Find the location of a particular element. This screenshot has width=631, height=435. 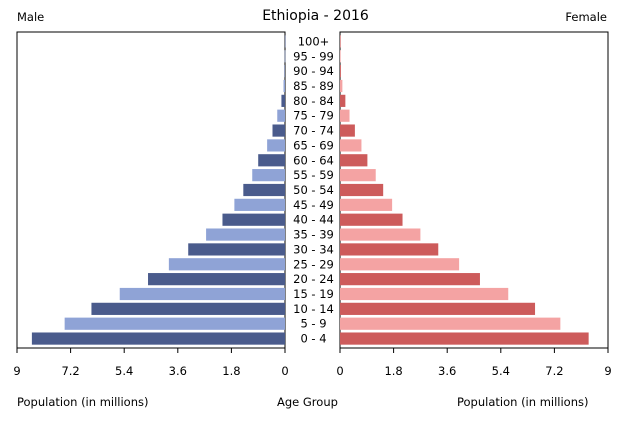

age-group-tick-label: 25 - 29 is located at coordinates (313, 264).